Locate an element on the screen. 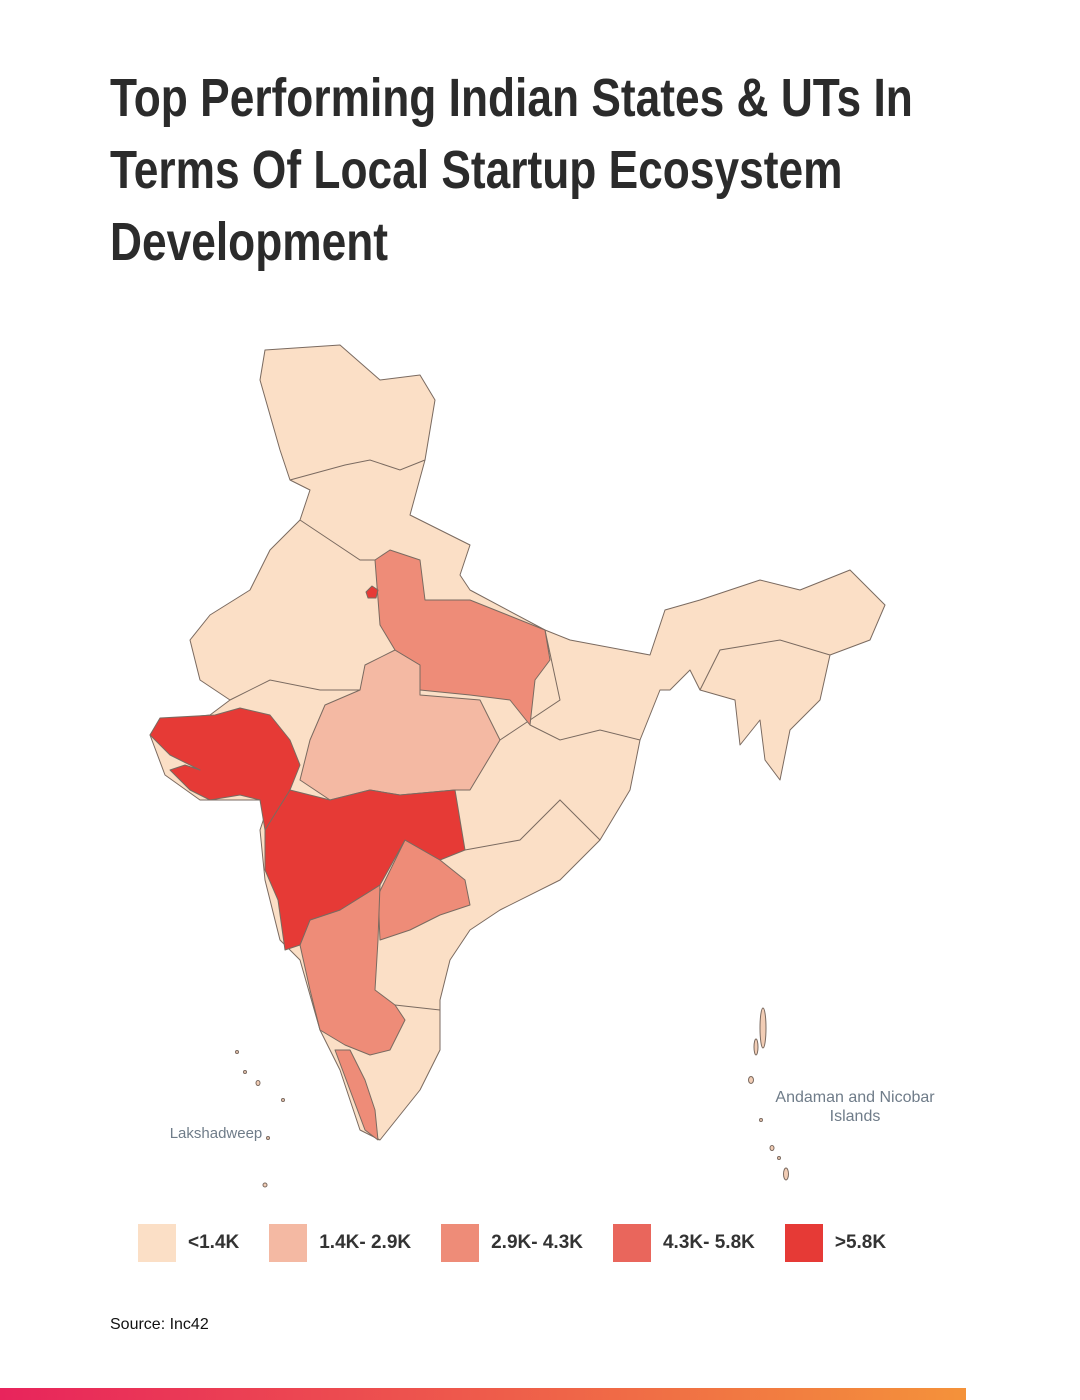 The image size is (1080, 1400). legend-label: 4.3K- 5.8K is located at coordinates (708, 1242).